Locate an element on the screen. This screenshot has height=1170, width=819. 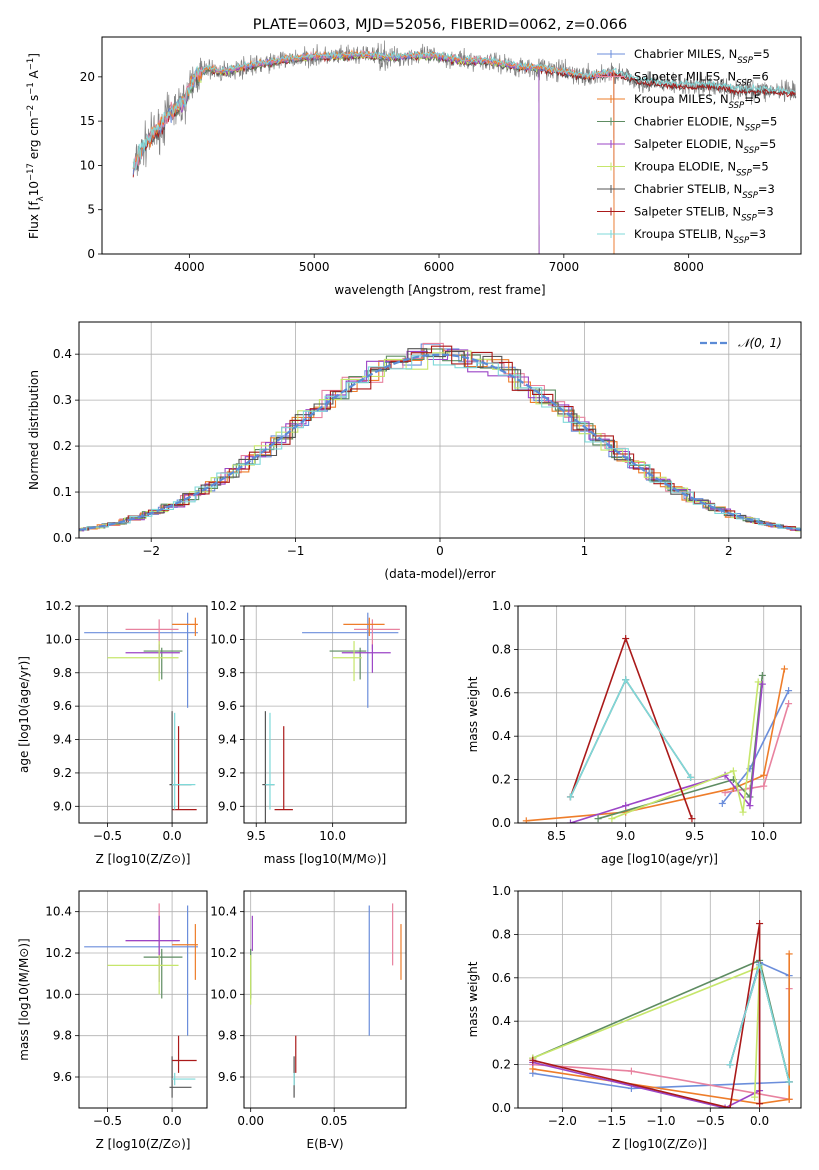
x-tick-label: 6000 is located at coordinates (439, 267).